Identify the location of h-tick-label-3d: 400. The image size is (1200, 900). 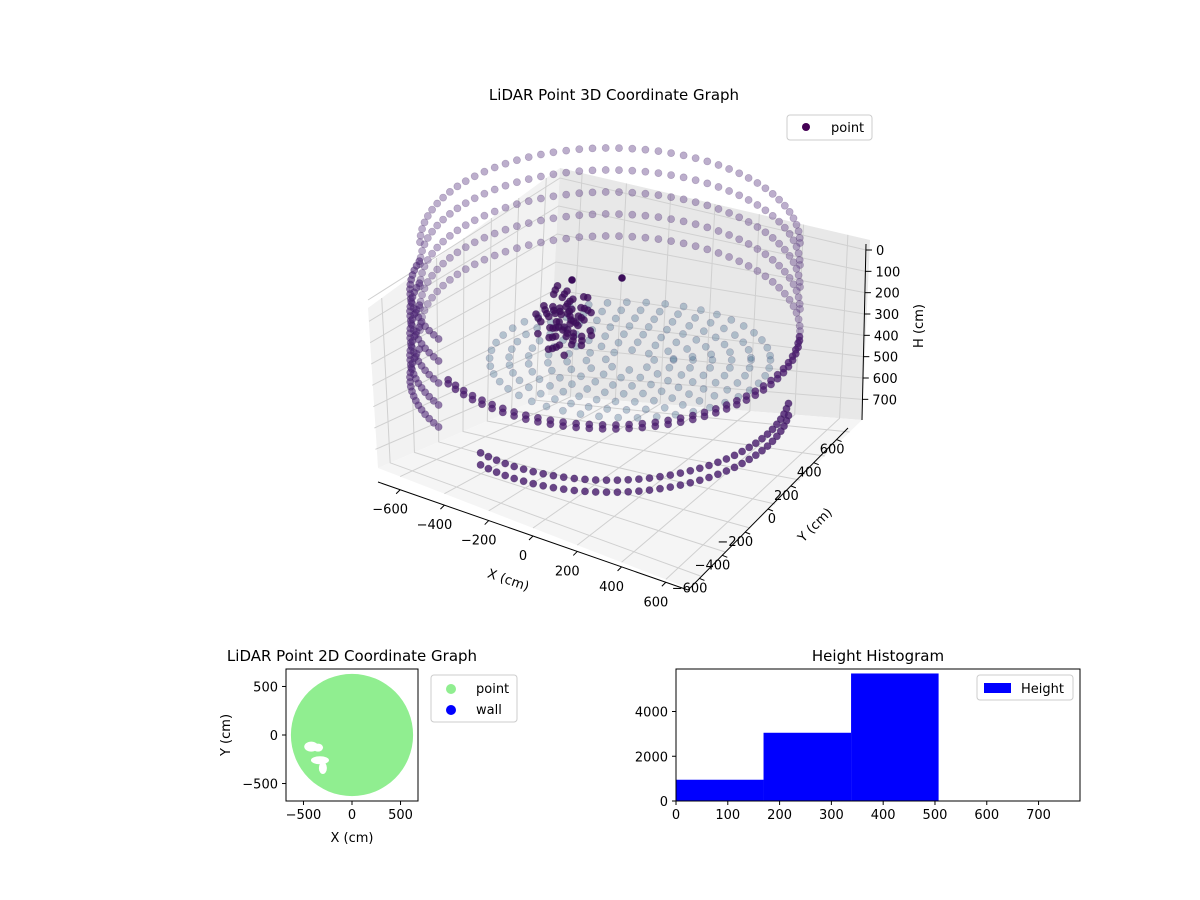
(886, 336).